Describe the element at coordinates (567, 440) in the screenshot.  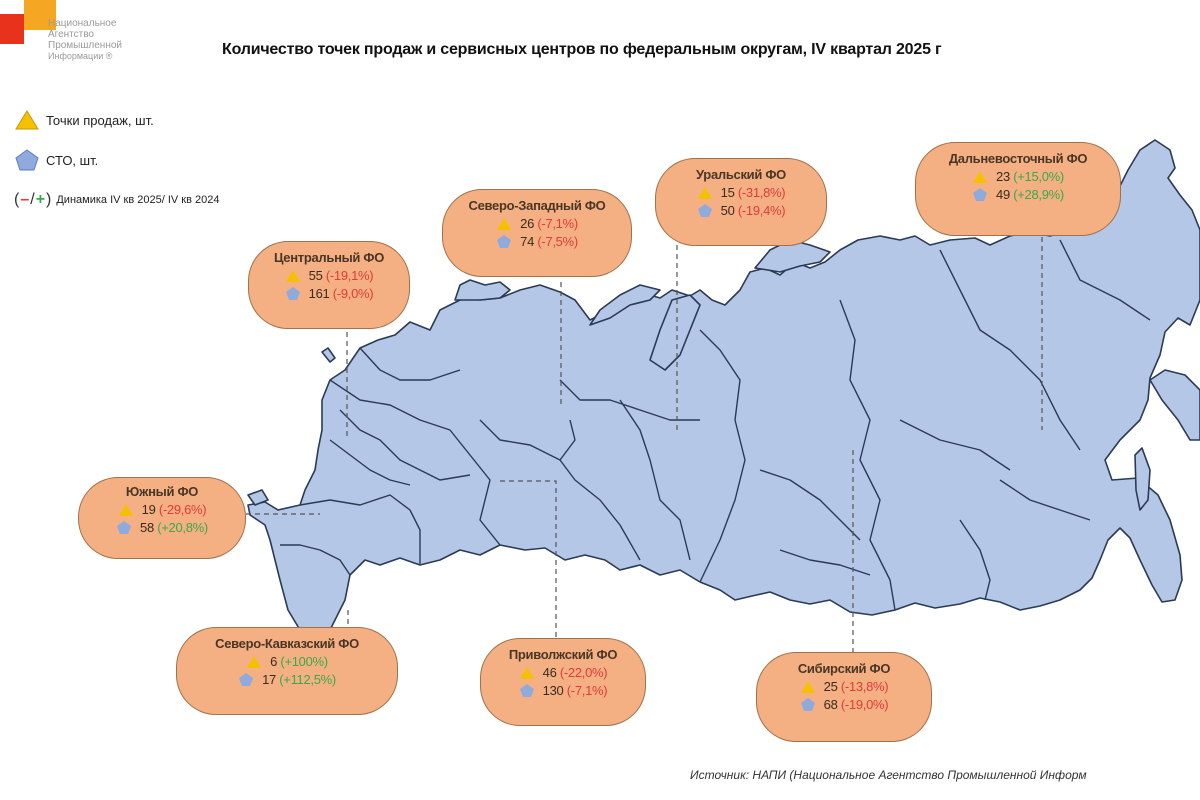
I see `border-ural-west` at that location.